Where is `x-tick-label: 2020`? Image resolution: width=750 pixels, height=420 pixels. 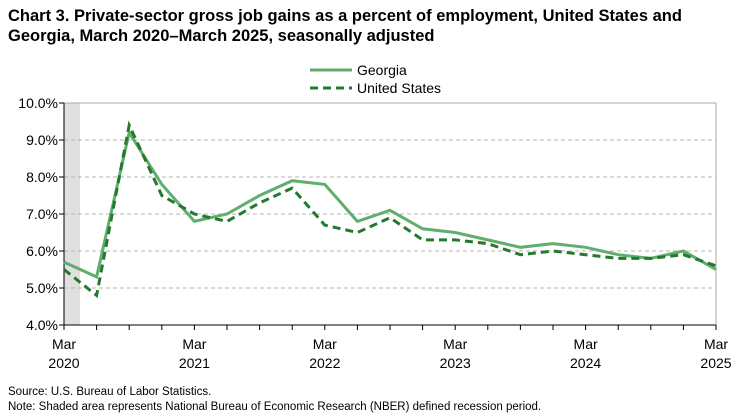 x-tick-label: 2020 is located at coordinates (63, 363).